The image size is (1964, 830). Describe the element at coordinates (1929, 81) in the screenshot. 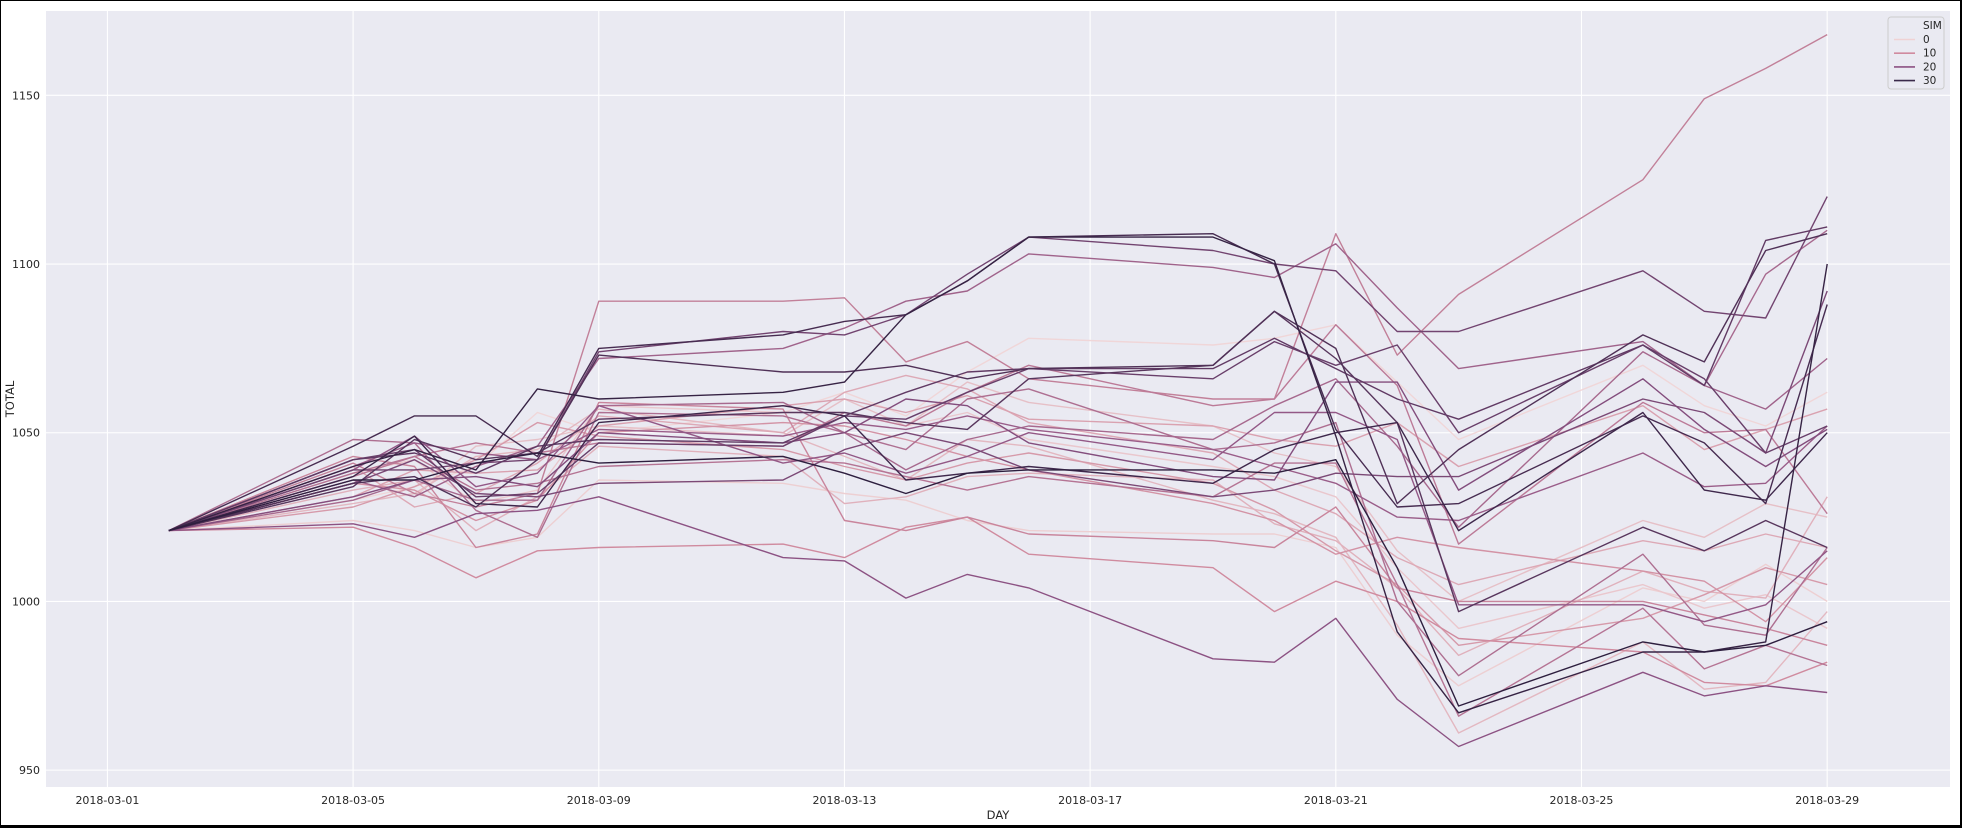

I see `legend-label: 30` at that location.